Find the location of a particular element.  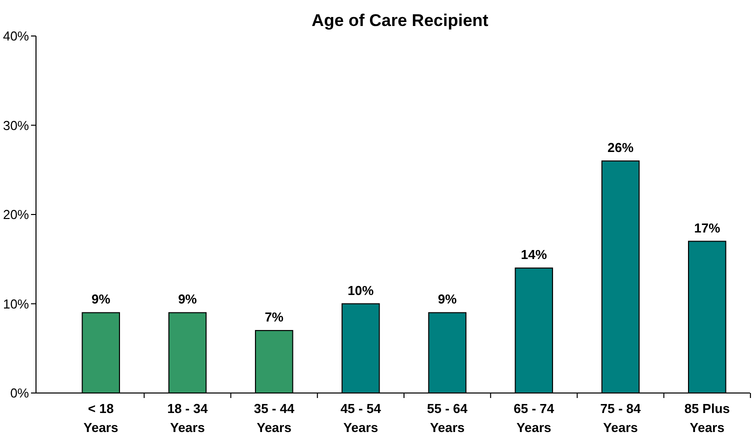

x-tick-label: 75 - 84 Years is located at coordinates (621, 418).